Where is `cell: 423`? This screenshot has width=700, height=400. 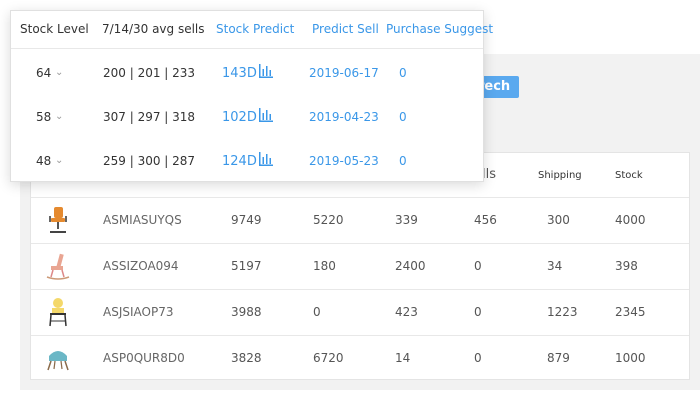
cell: 423 is located at coordinates (406, 312).